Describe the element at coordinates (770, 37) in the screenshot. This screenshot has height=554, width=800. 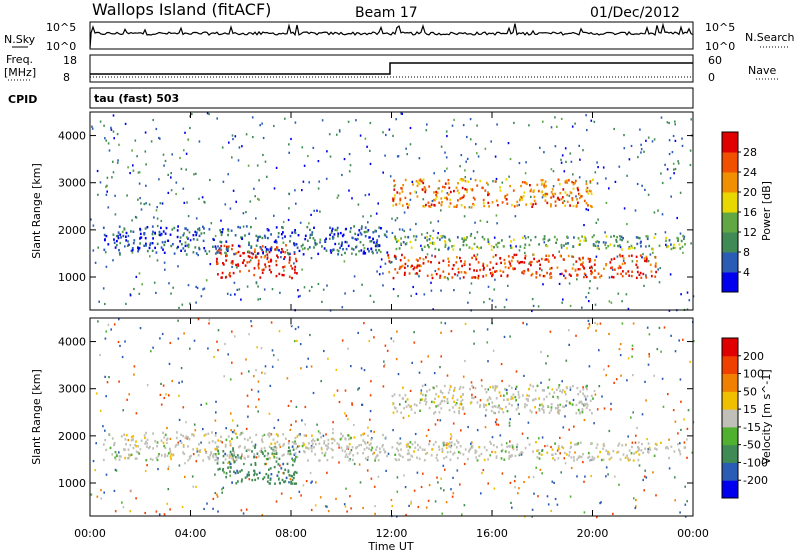
I see `nsearch-label: N.Search` at that location.